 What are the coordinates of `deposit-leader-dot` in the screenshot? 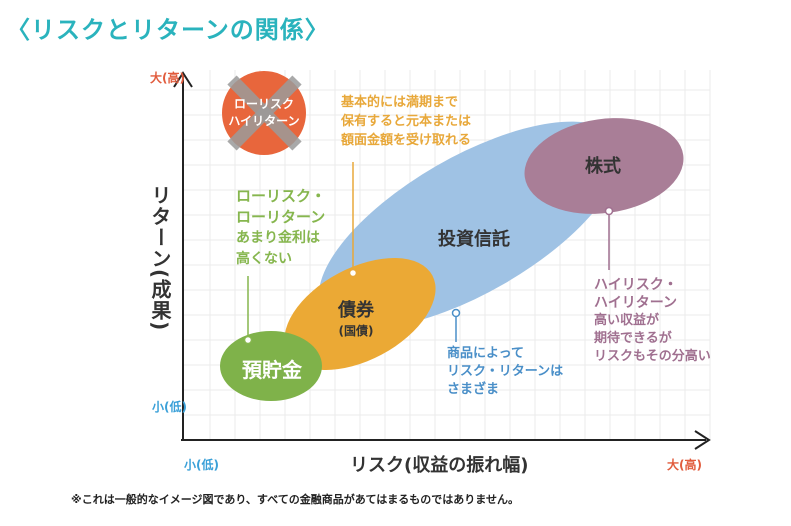 It's located at (248, 340).